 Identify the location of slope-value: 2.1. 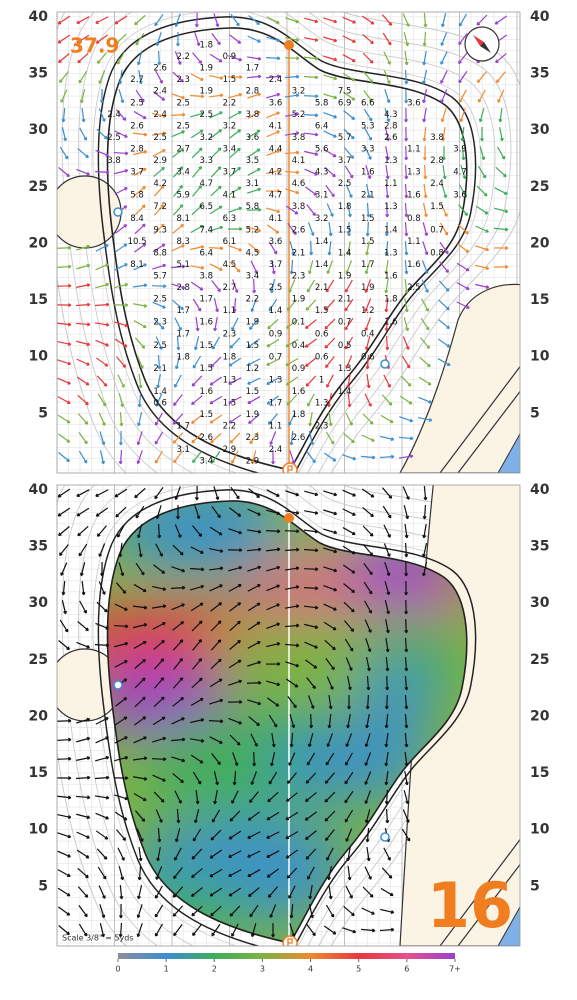
(322, 288).